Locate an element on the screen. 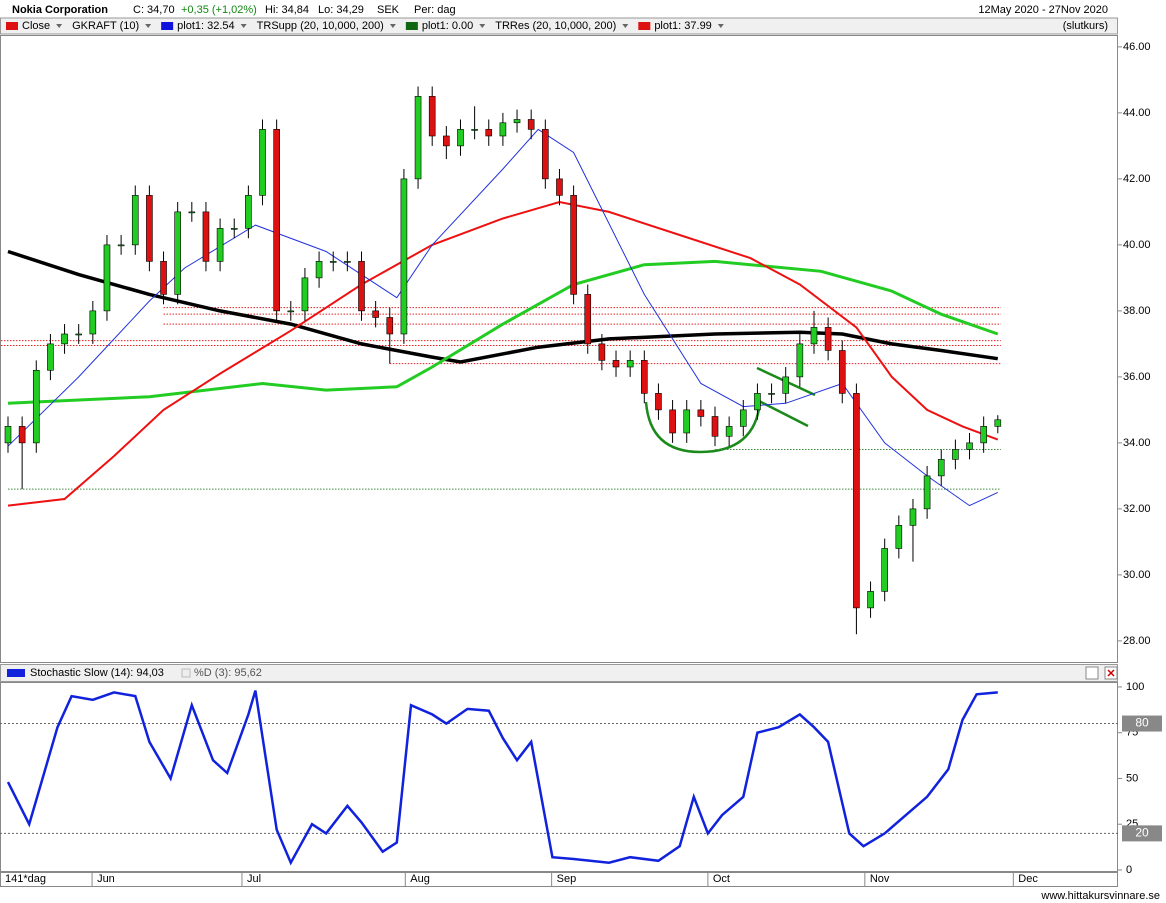 The width and height of the screenshot is (1166, 903). legend-bar is located at coordinates (559, 26).